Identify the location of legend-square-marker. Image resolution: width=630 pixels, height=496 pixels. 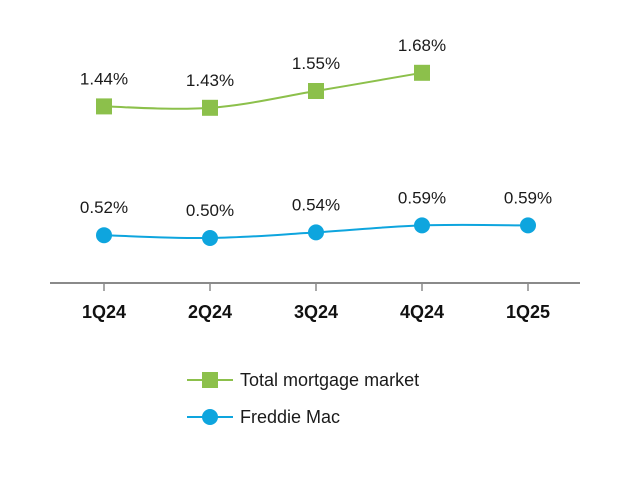
(210, 380).